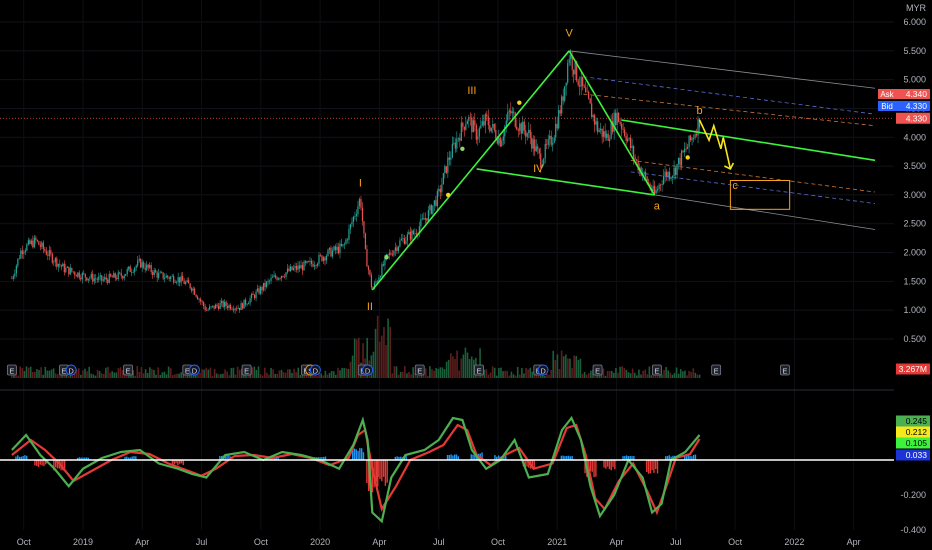 This screenshot has height=550, width=932. What do you see at coordinates (676, 542) in the screenshot?
I see `time-tick-label: Jul` at bounding box center [676, 542].